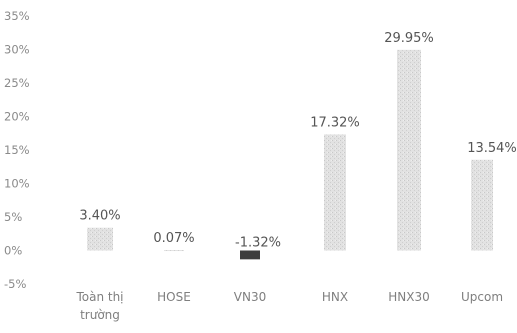  What do you see at coordinates (13, 251) in the screenshot?
I see `y-tick-label: 0%` at bounding box center [13, 251].